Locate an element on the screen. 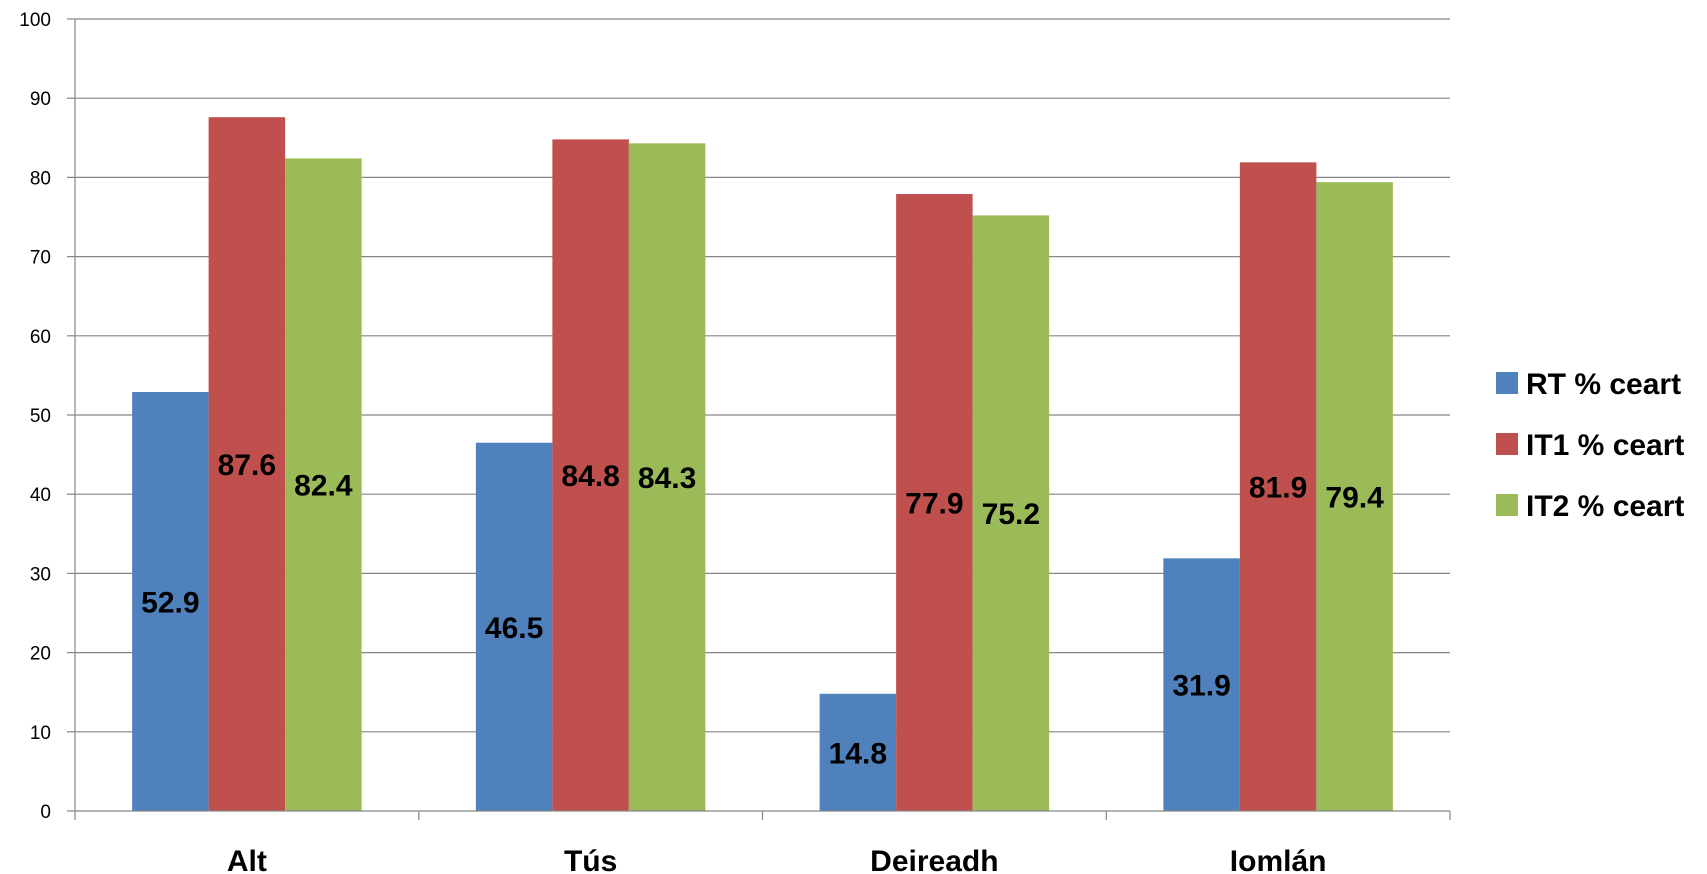 The width and height of the screenshot is (1707, 874). data-label: 84.8 is located at coordinates (590, 476).